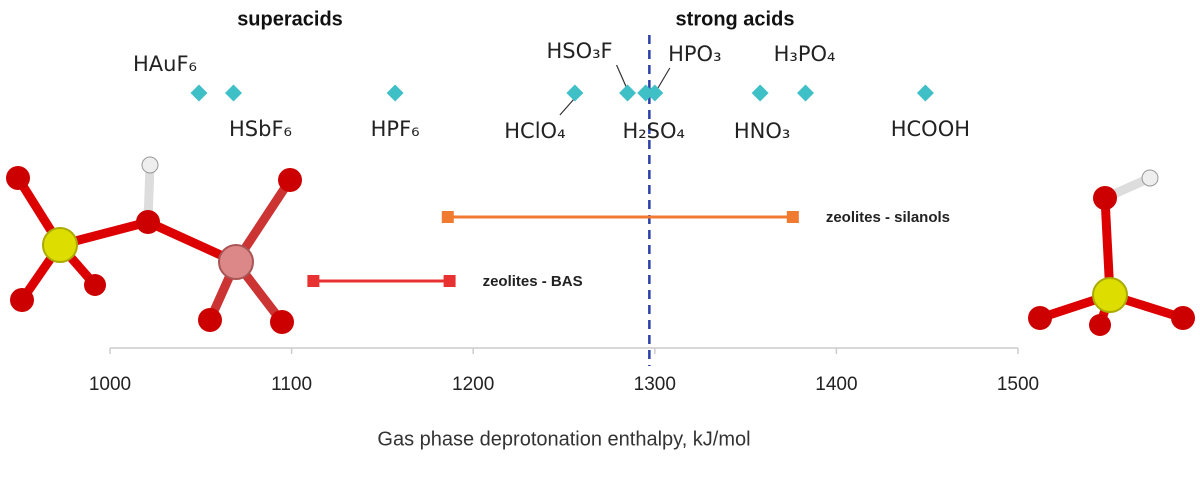  What do you see at coordinates (290, 19) in the screenshot?
I see `annotation: superacids` at bounding box center [290, 19].